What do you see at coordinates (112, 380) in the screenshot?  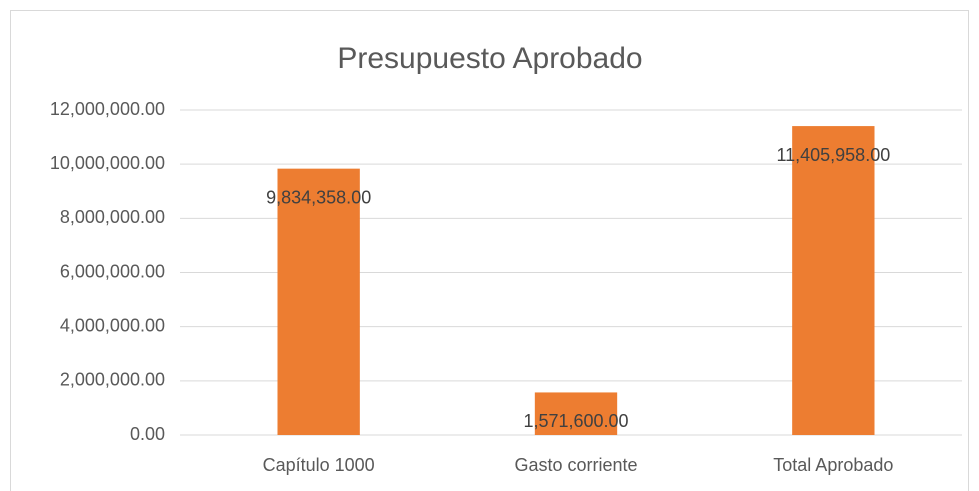 I see `y-tick-label: 2,000,000.00` at bounding box center [112, 380].